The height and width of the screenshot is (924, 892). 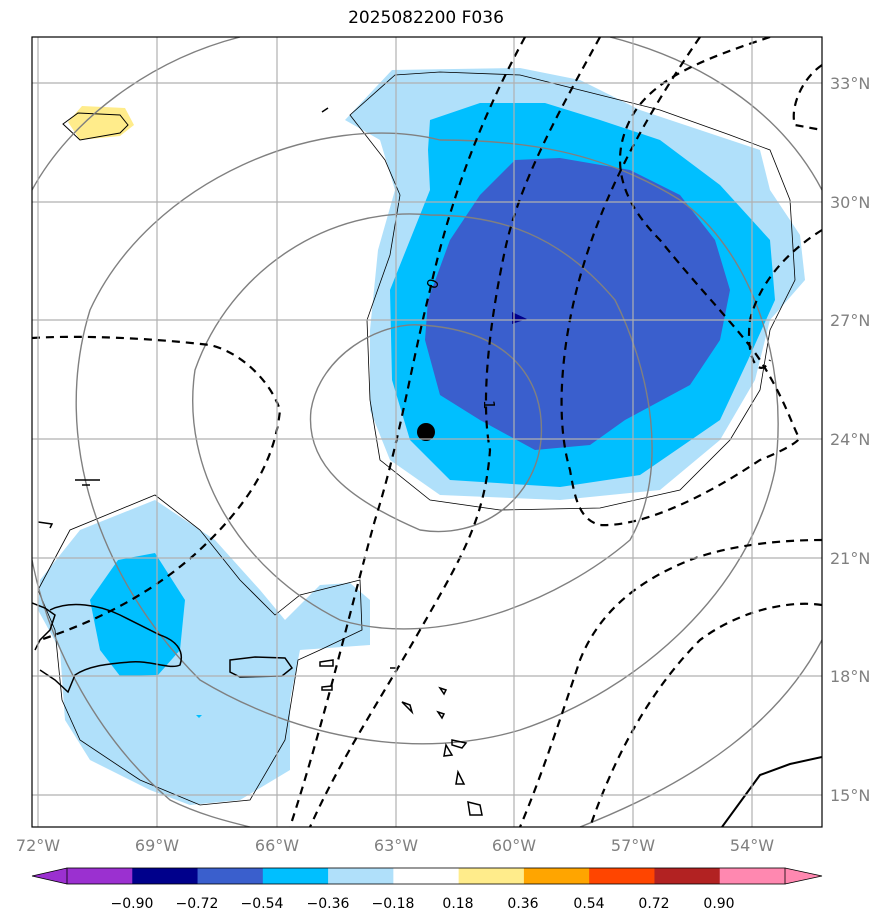 I want to click on plot-title: 2025082200 F036, so click(x=426, y=18).